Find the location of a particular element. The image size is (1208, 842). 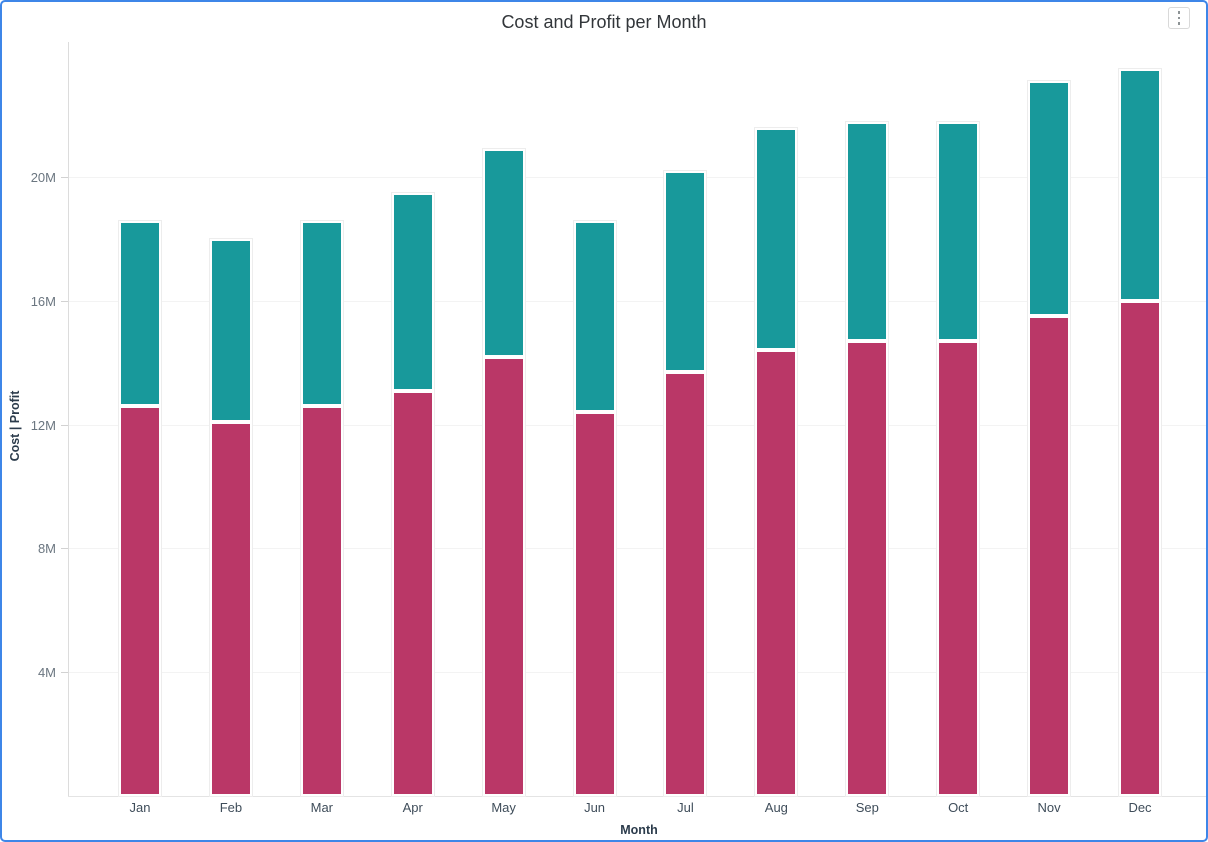

bar-sep is located at coordinates (867, 458).